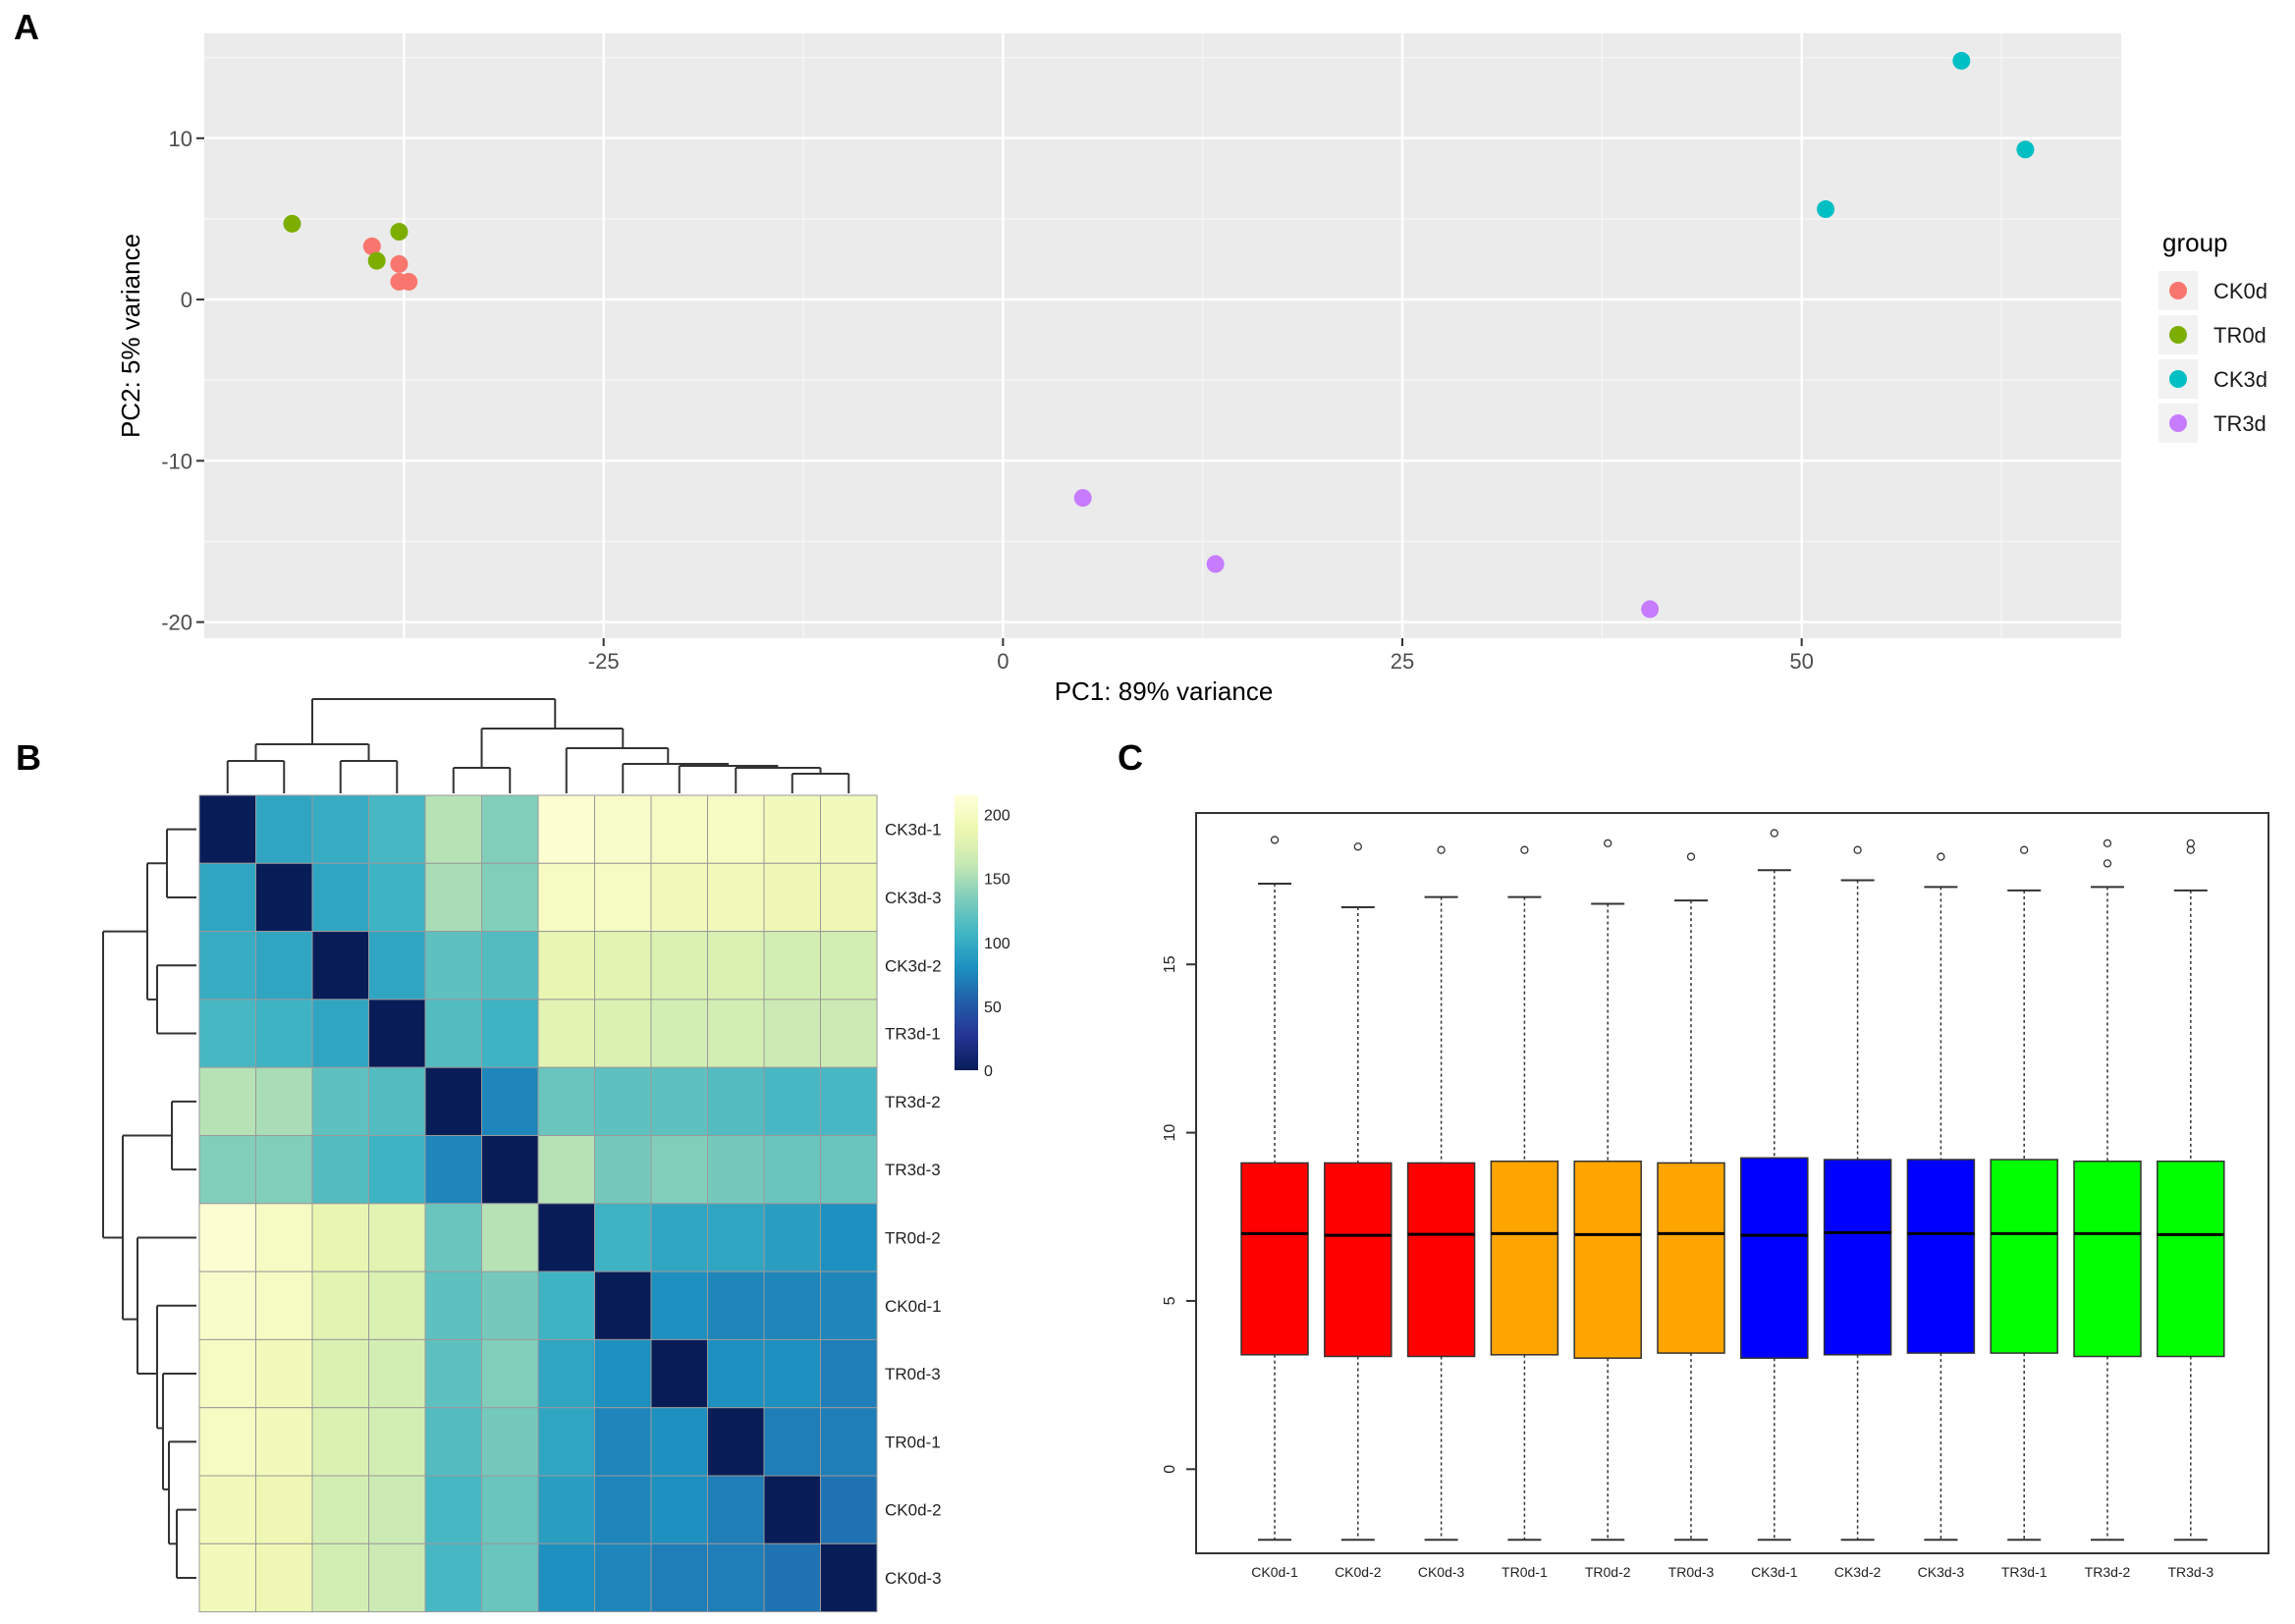 The height and width of the screenshot is (1624, 2295). Describe the element at coordinates (1130, 757) in the screenshot. I see `panel-c-label: C` at that location.